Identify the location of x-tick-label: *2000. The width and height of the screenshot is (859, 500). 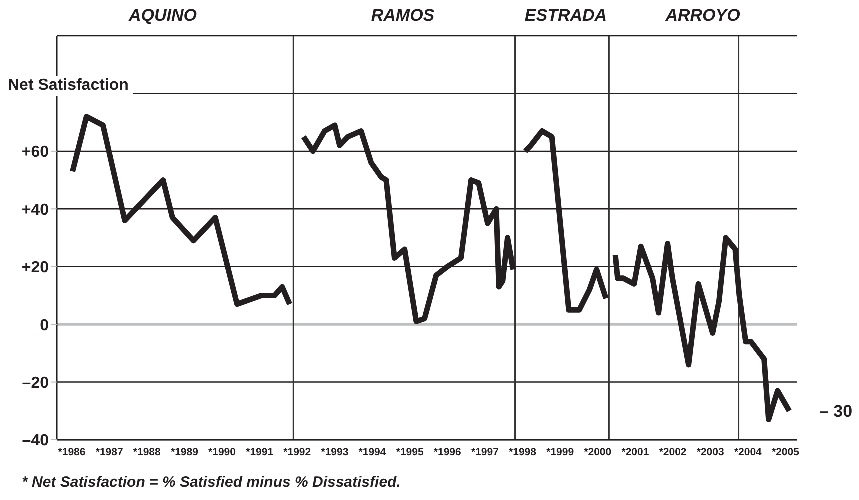
(598, 452).